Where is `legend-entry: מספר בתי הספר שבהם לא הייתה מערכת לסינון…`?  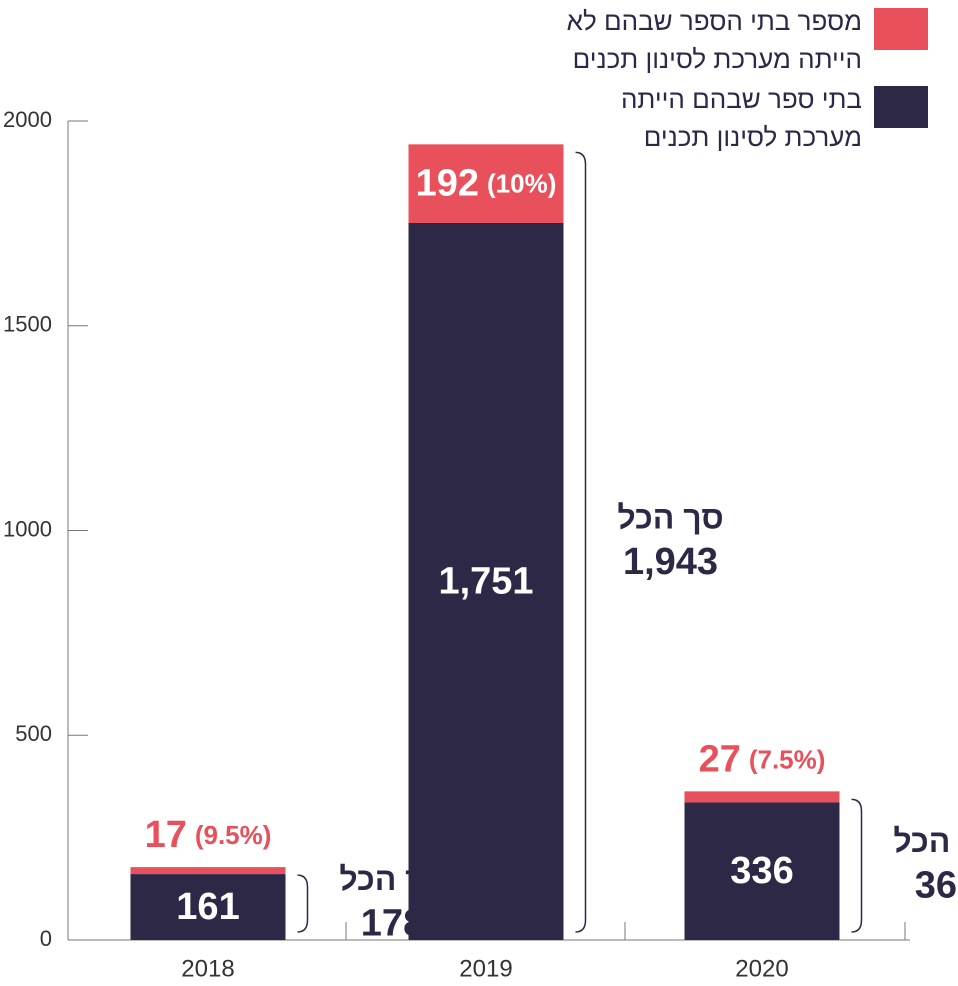 legend-entry: מספר בתי הספר שבהם לא הייתה מערכת לסינון… is located at coordinates (745, 42).